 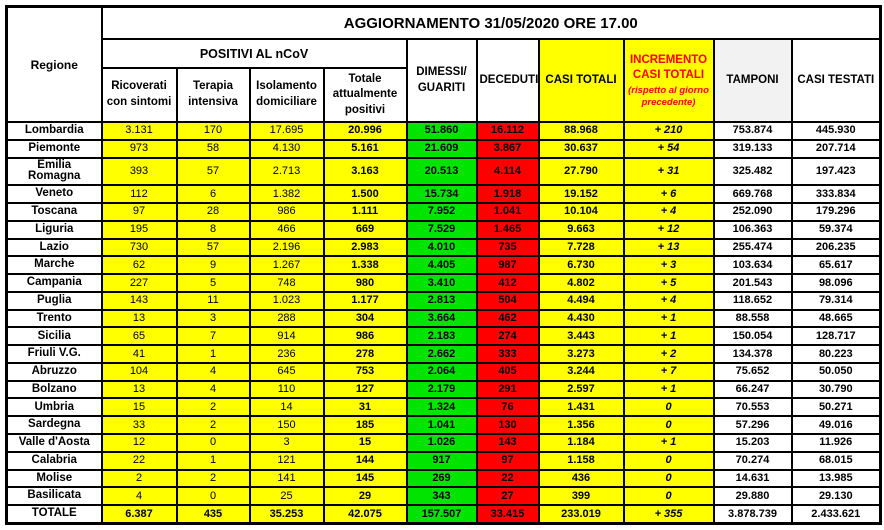 What do you see at coordinates (581, 318) in the screenshot?
I see `cell-casi-totali: 4.430` at bounding box center [581, 318].